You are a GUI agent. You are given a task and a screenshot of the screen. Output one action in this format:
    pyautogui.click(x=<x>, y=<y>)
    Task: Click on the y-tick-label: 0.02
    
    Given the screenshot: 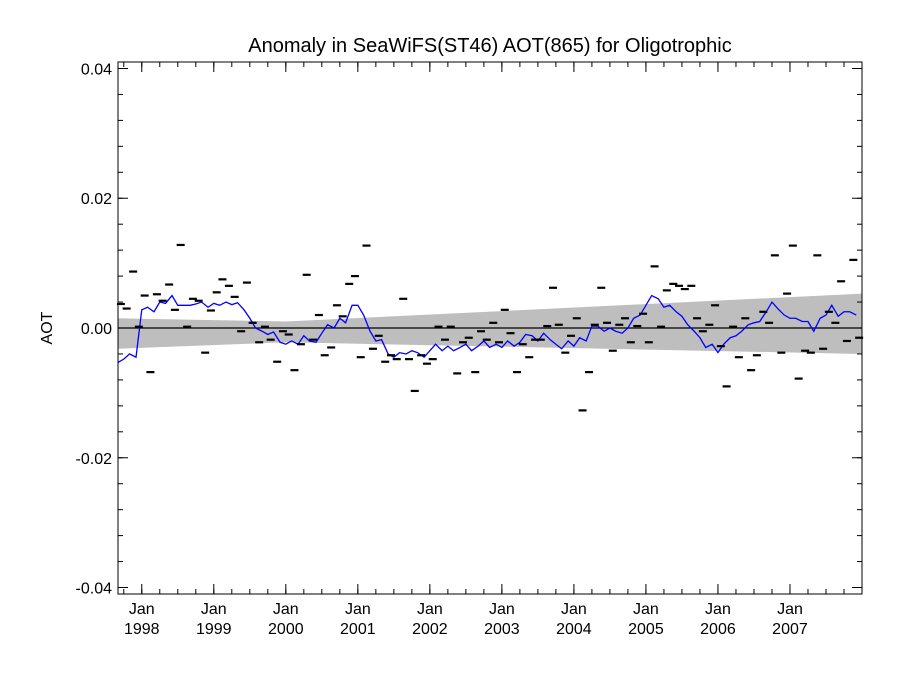 What is the action you would take?
    pyautogui.click(x=96, y=199)
    